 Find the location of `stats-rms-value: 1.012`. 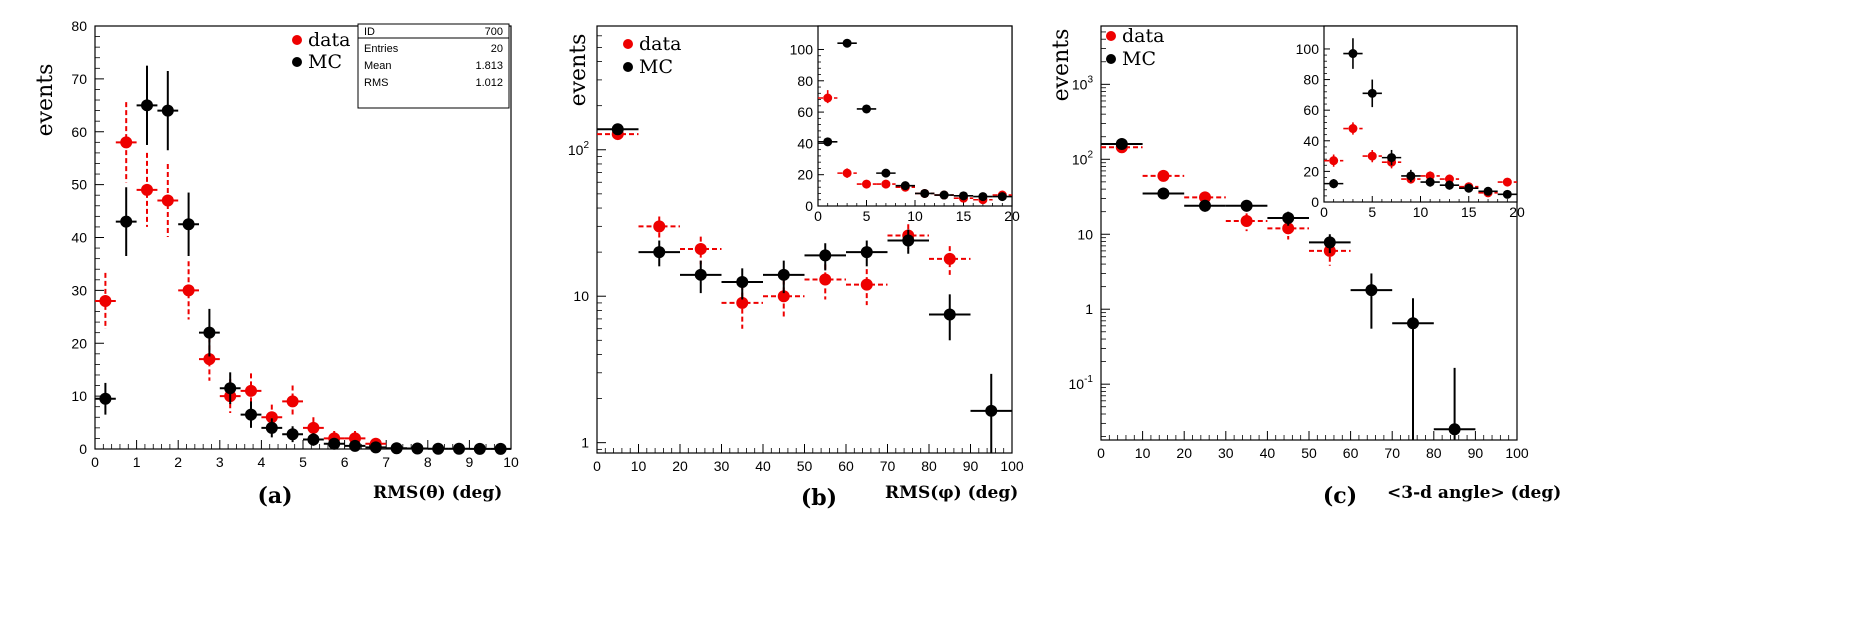

stats-rms-value: 1.012 is located at coordinates (489, 83).